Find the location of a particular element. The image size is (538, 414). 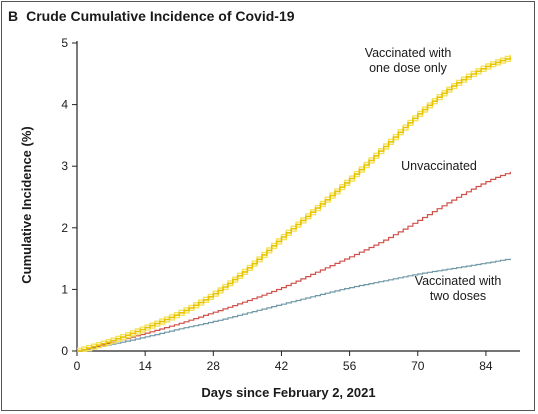

y-tick-label: 3 is located at coordinates (64, 166).